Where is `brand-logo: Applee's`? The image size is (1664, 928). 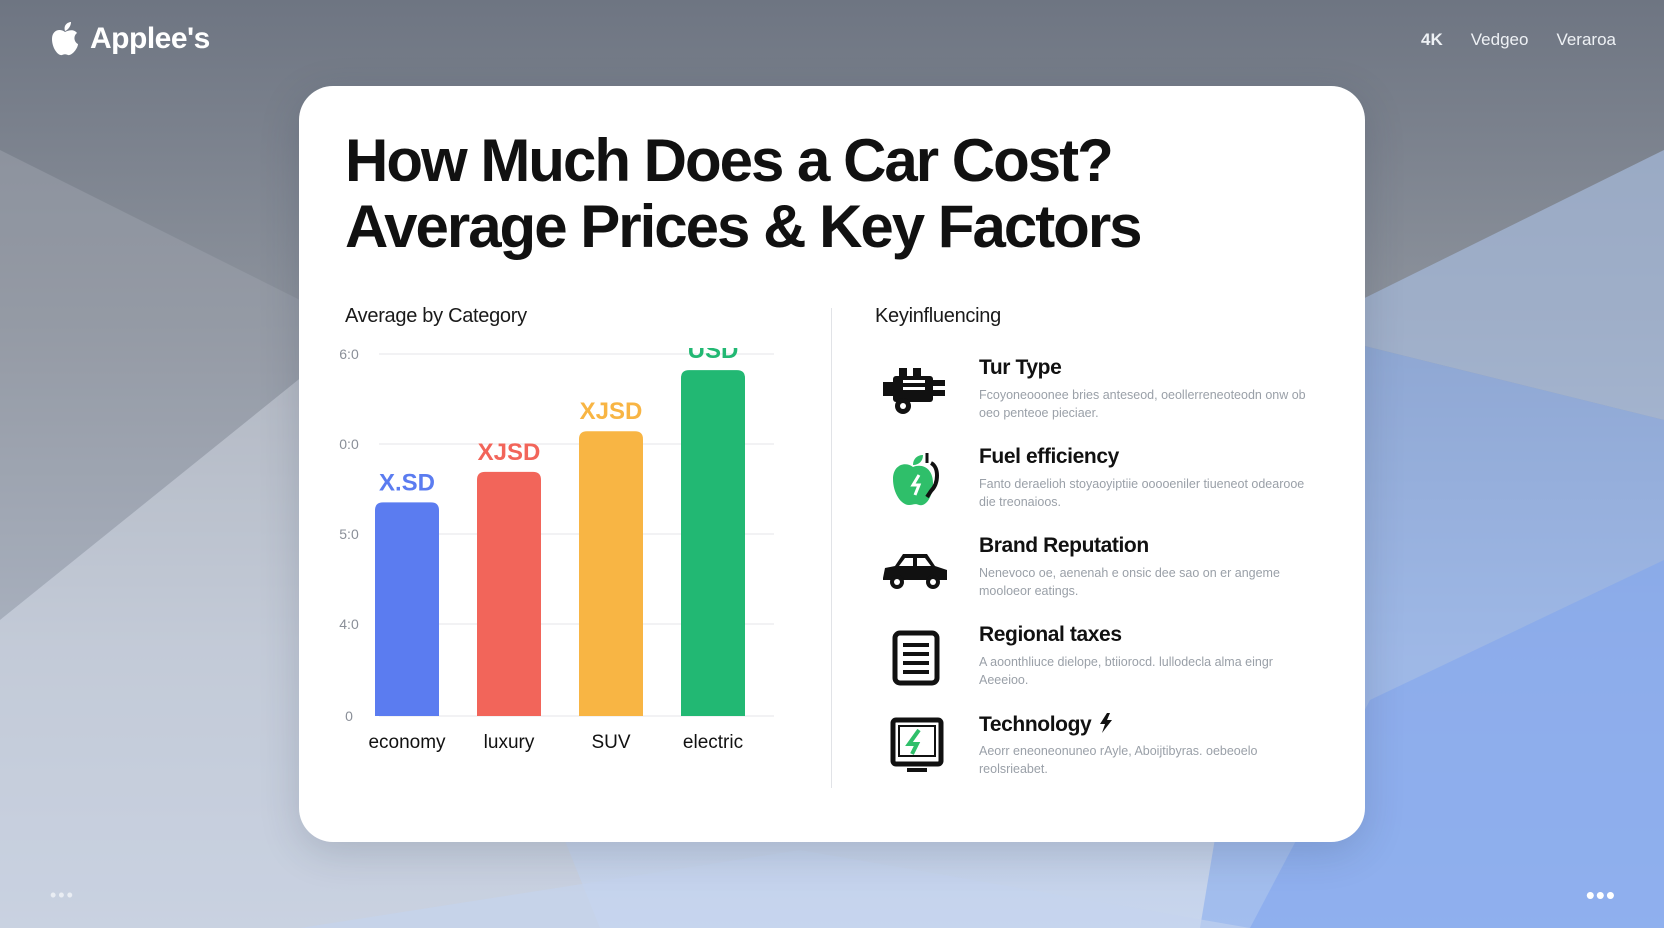 brand-logo: Applee's is located at coordinates (130, 39).